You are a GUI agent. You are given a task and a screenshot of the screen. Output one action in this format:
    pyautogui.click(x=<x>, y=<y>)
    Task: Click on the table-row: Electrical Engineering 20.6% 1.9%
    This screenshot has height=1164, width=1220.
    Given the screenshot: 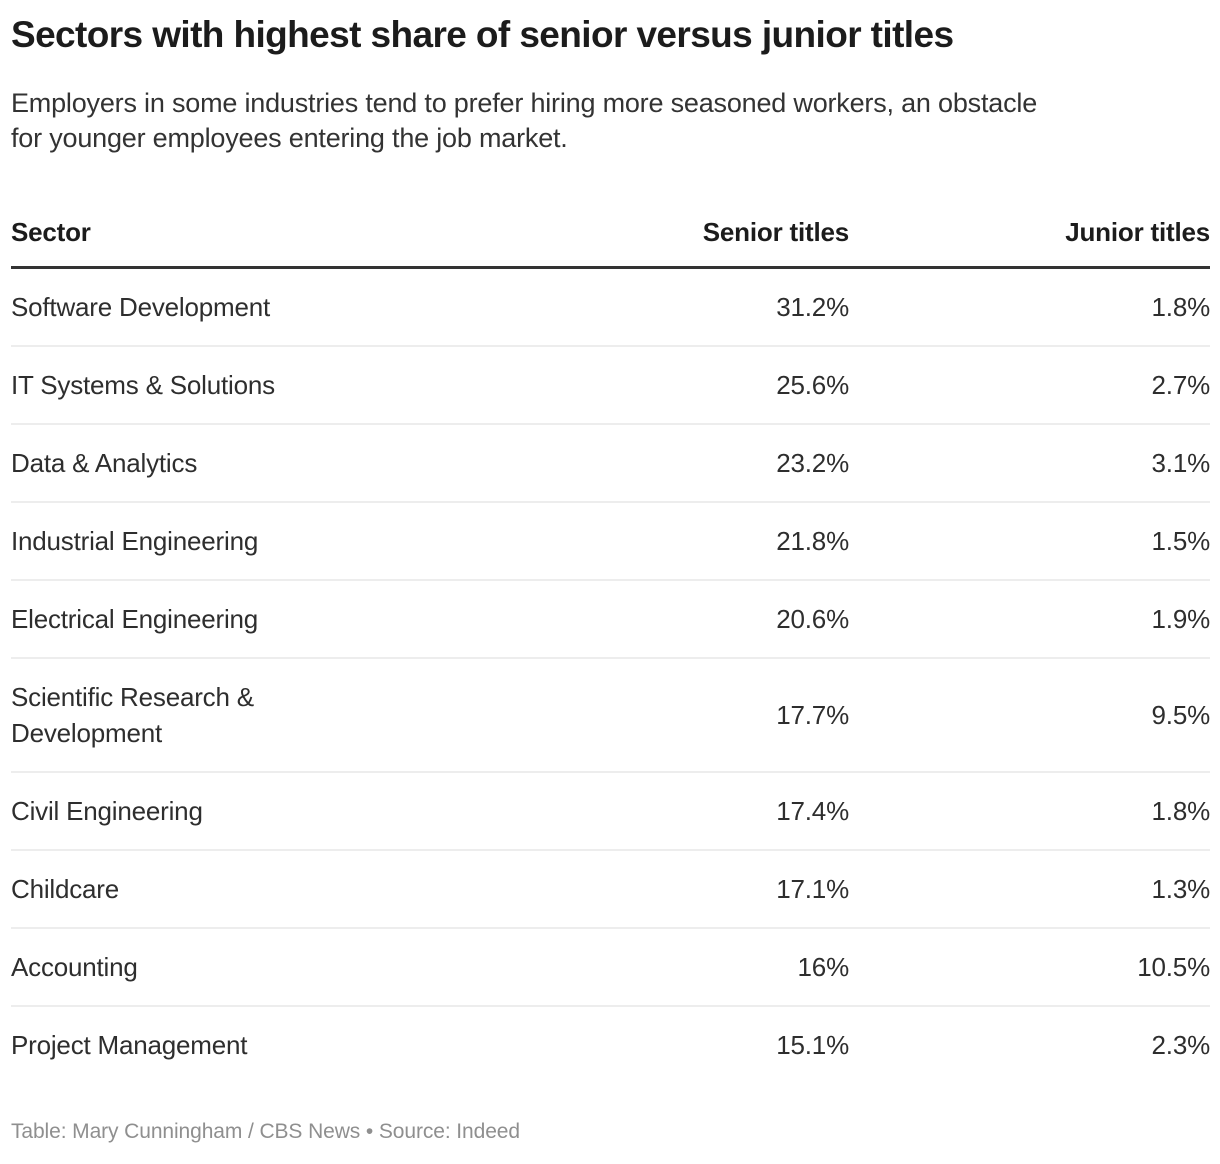 What is the action you would take?
    pyautogui.click(x=610, y=619)
    